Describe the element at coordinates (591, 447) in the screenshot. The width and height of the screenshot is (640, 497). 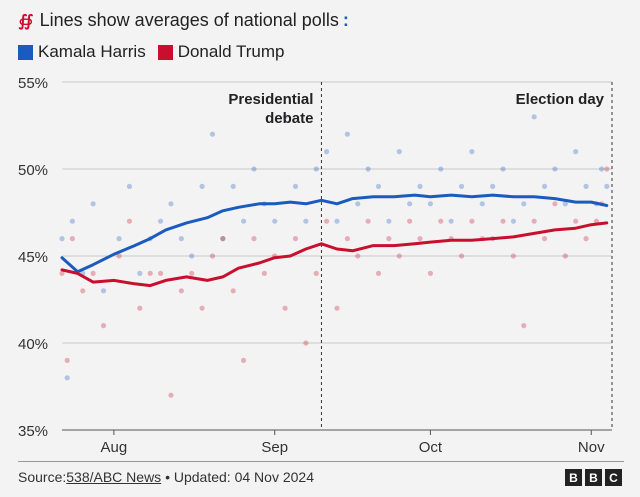
I see `x-tick-label: Nov` at that location.